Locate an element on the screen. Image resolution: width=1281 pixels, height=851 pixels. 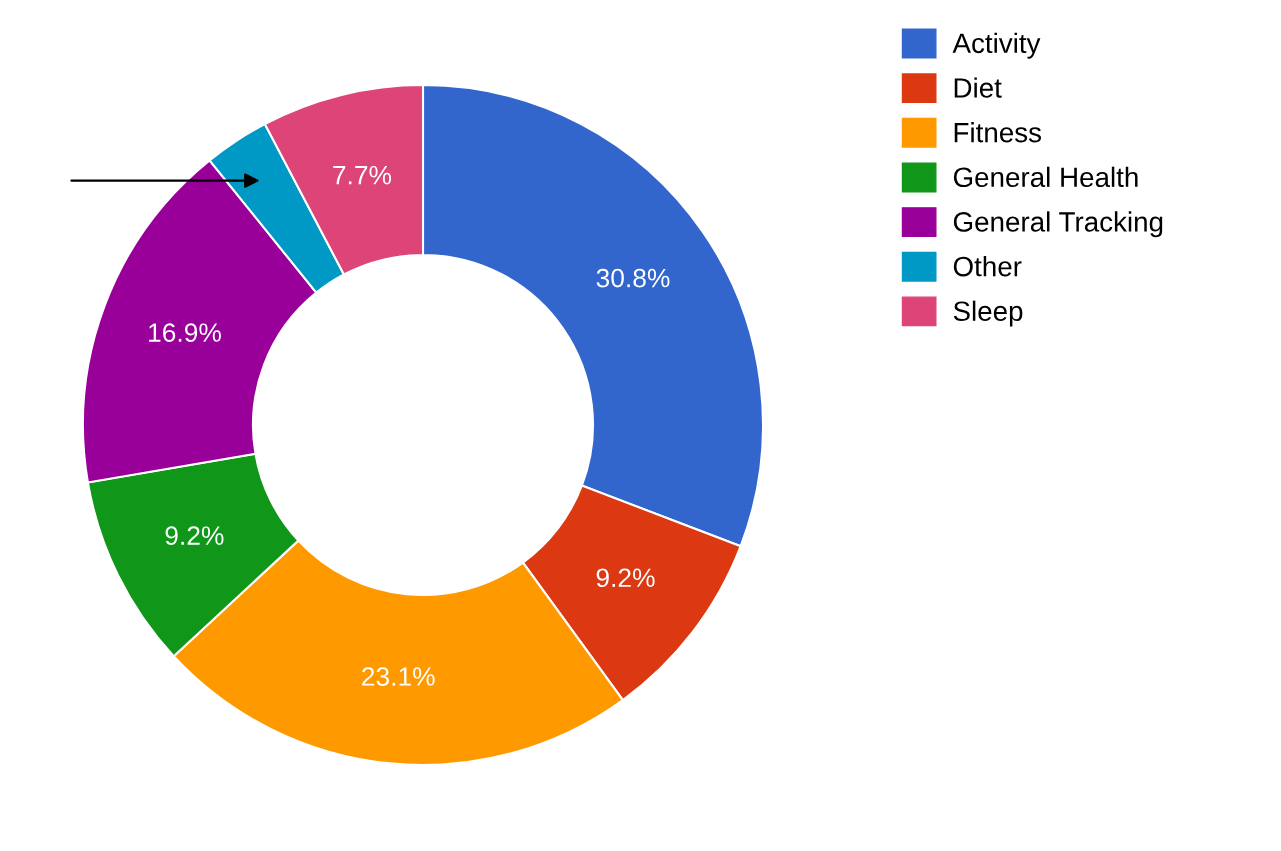
legend-label: Diet is located at coordinates (978, 87).